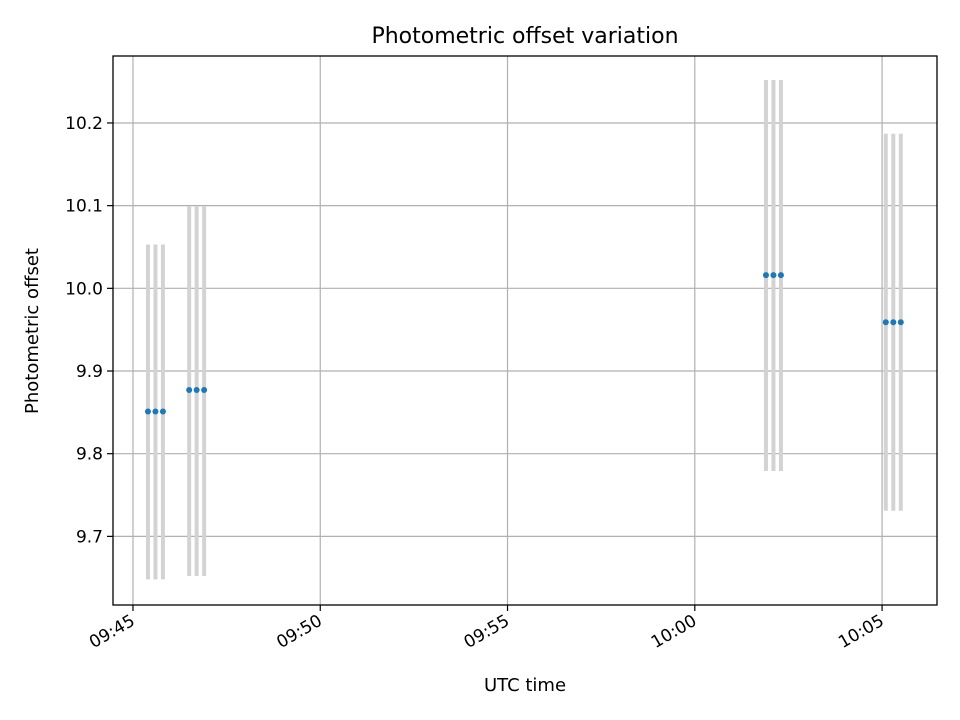  Describe the element at coordinates (89, 455) in the screenshot. I see `y-tick-label: 9.8` at that location.